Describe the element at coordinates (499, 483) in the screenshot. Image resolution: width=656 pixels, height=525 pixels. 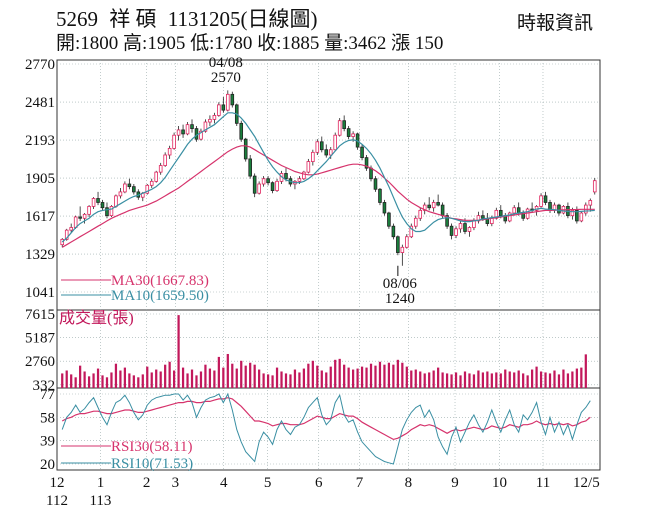
I see `x-tick-label: 10` at that location.